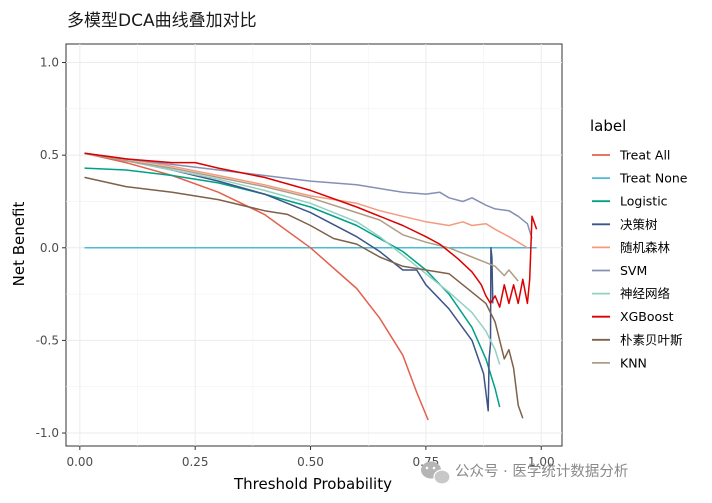 This screenshot has height=503, width=712. I want to click on y-tick-label: -1.0, so click(47, 433).